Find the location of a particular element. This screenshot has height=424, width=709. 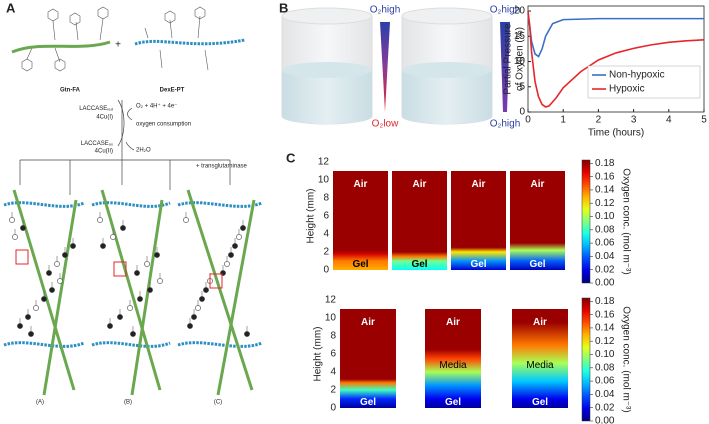

y-tick-label: 10 is located at coordinates (331, 318).